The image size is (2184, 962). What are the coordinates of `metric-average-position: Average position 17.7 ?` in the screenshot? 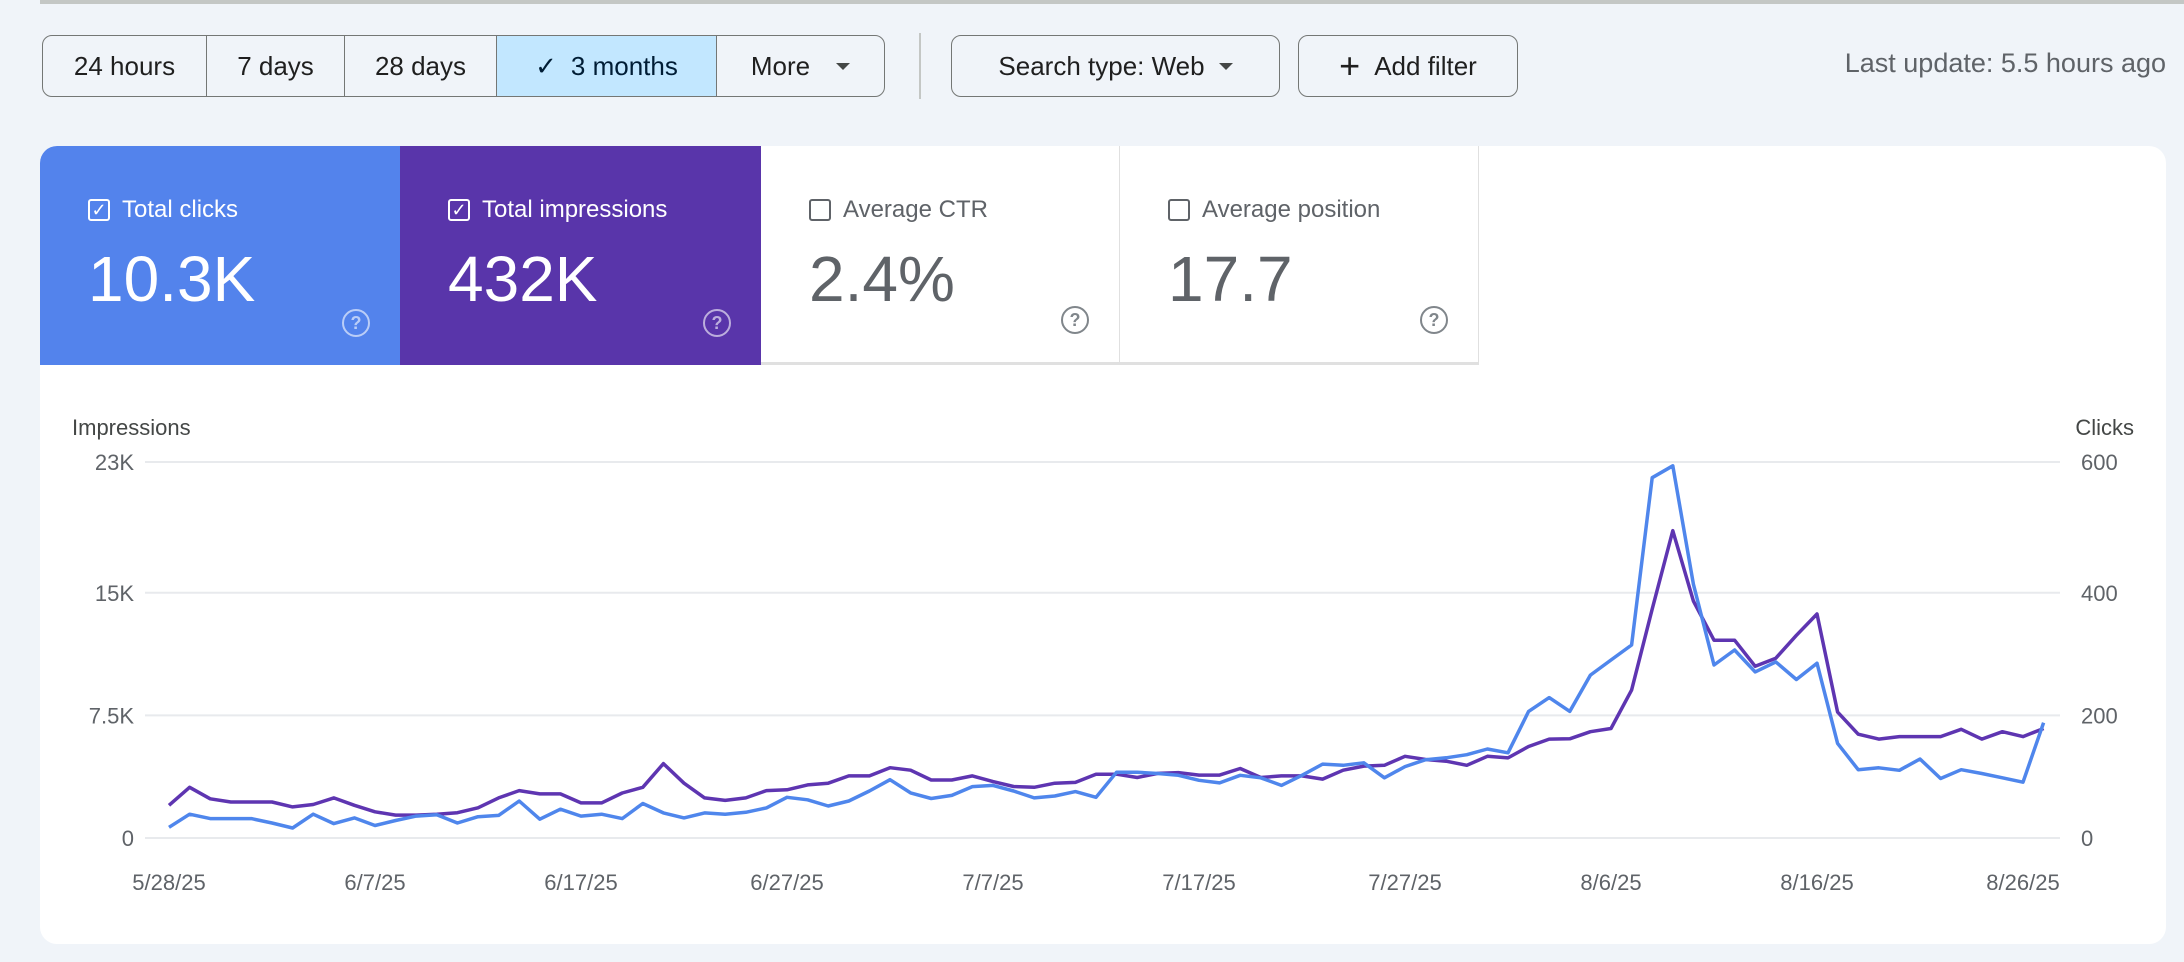 It's located at (1299, 255).